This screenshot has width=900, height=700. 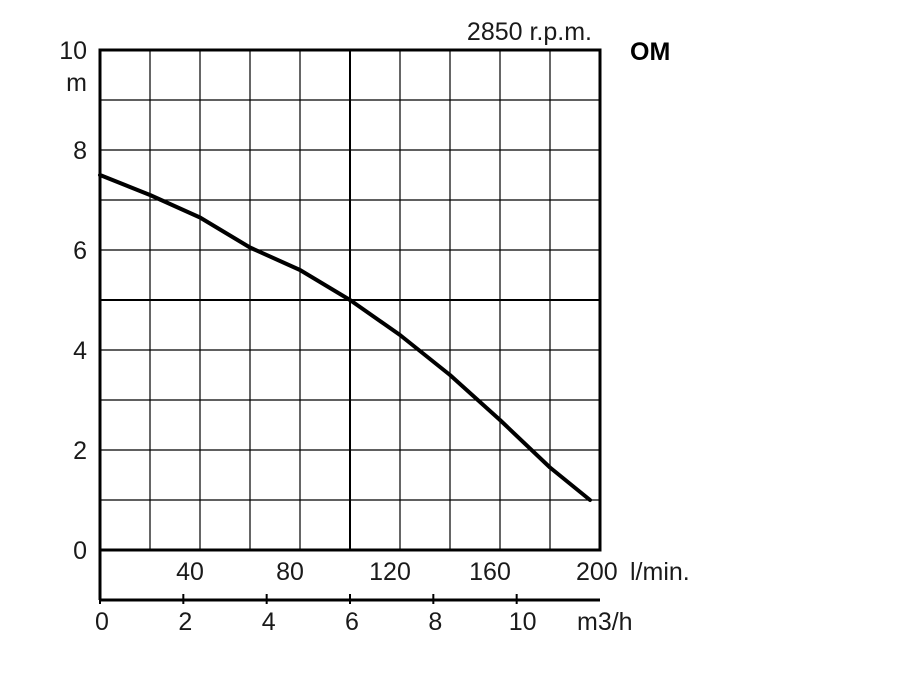 What do you see at coordinates (80, 151) in the screenshot?
I see `y-tick-label: 8` at bounding box center [80, 151].